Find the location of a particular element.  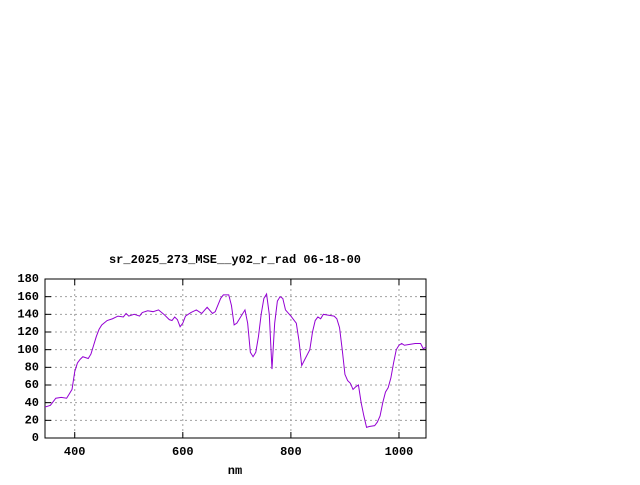

y-tick-label: 60 is located at coordinates (32, 385).